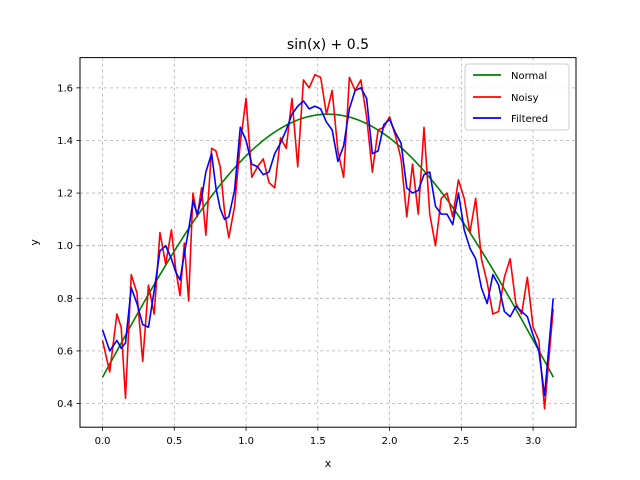 This screenshot has height=480, width=640. I want to click on y-axis-label: y, so click(34, 242).